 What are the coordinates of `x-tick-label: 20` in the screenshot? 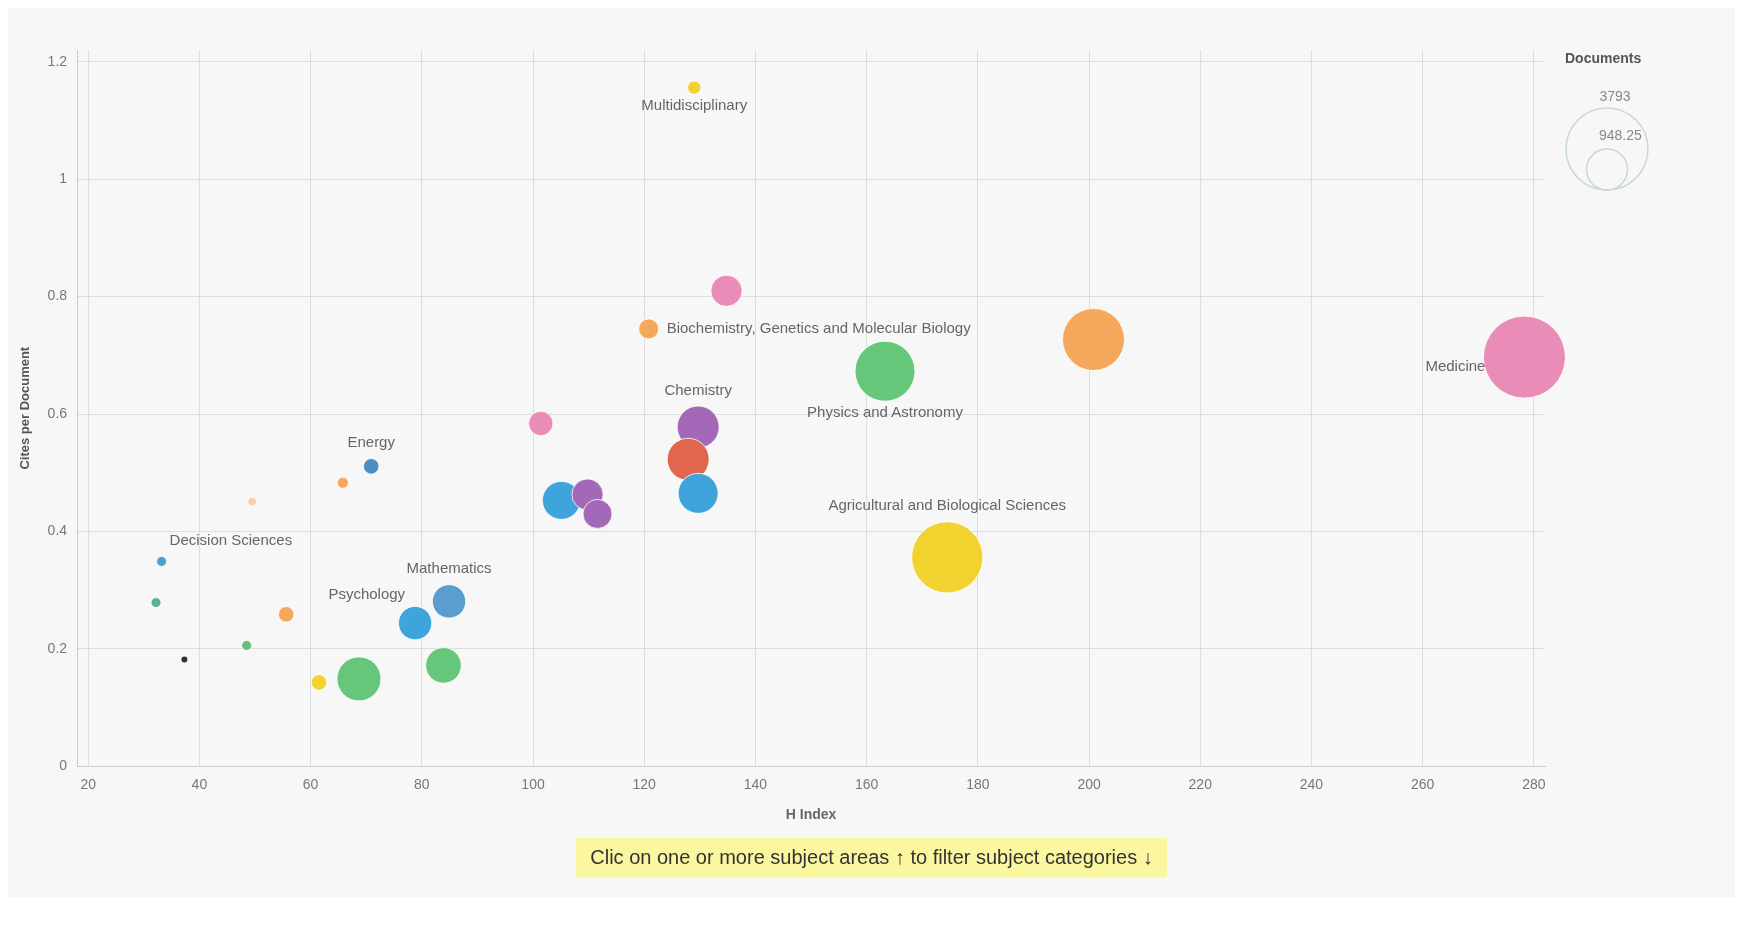 It's located at (88, 783).